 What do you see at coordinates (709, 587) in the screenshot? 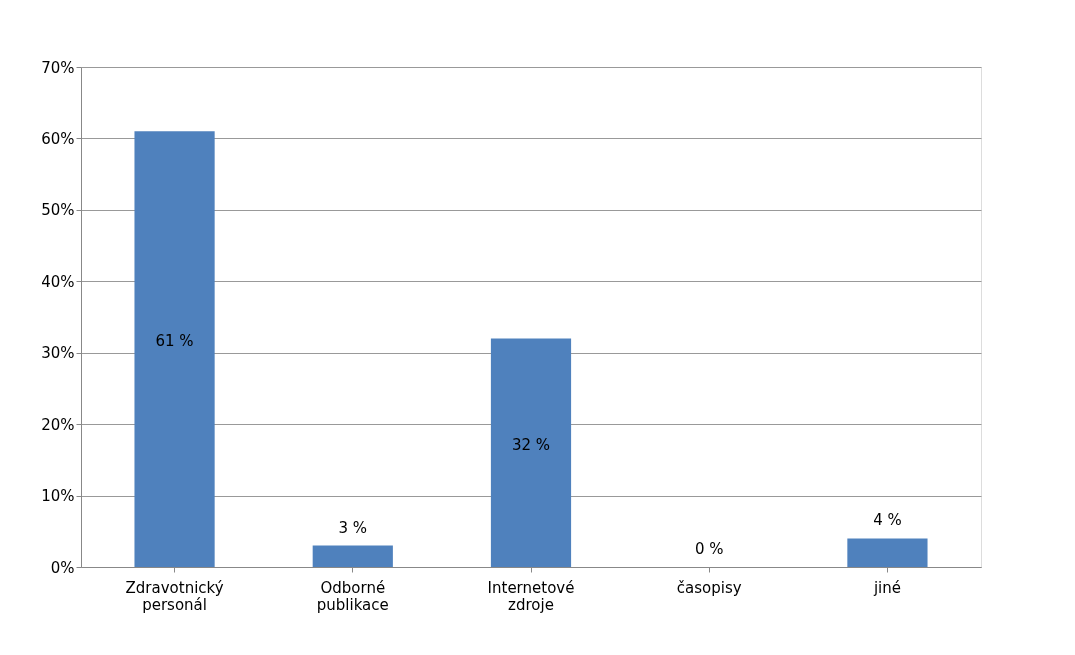
I see `x-tick-label: časopisy` at bounding box center [709, 587].